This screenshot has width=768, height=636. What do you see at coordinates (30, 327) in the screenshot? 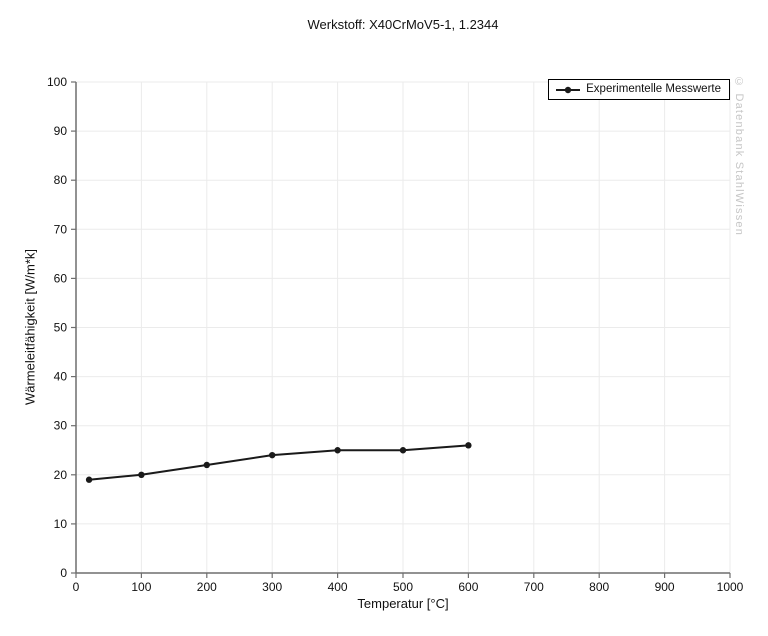
I see `y-axis-title: Wärmeleitfähigkeit [W/m*k]` at bounding box center [30, 327].